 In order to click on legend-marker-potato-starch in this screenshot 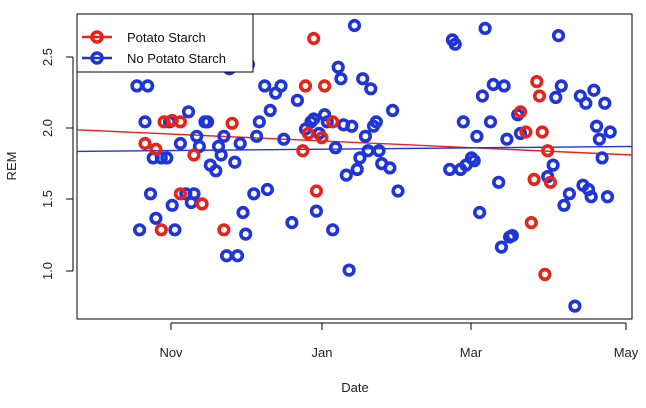, I will do `click(97, 37)`.